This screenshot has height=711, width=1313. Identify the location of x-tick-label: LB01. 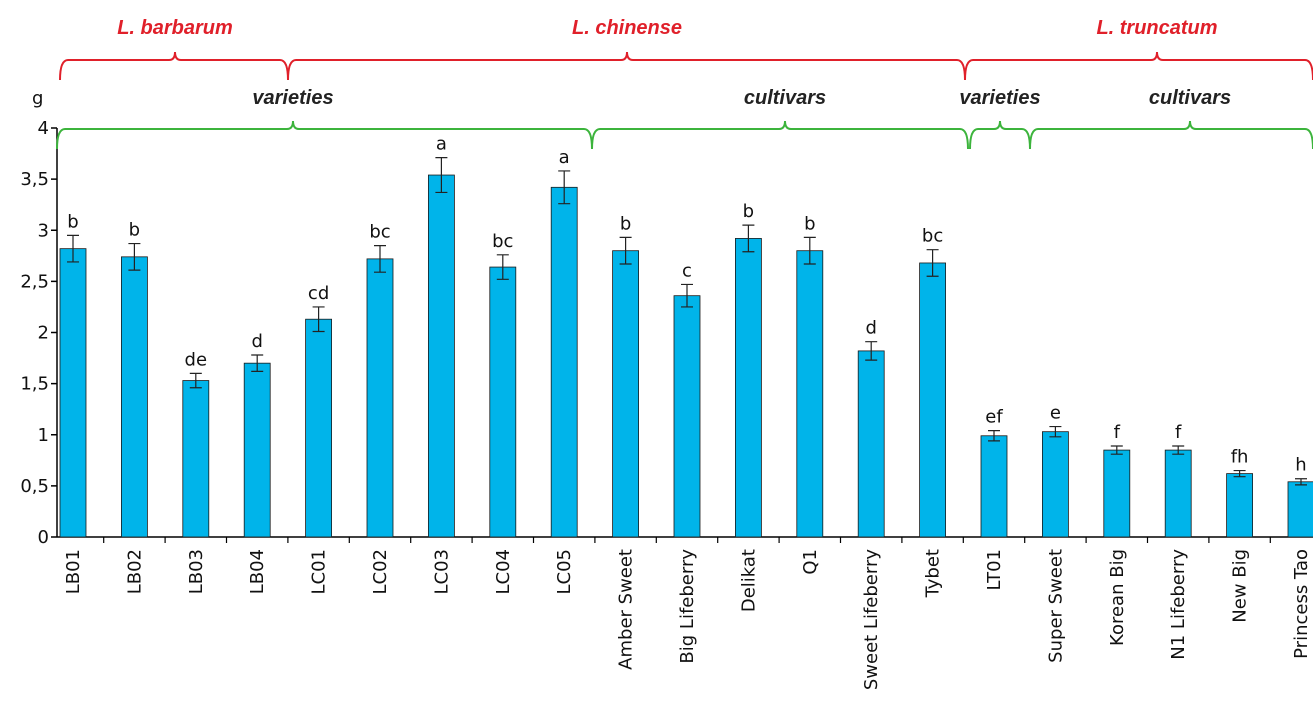
(73, 571).